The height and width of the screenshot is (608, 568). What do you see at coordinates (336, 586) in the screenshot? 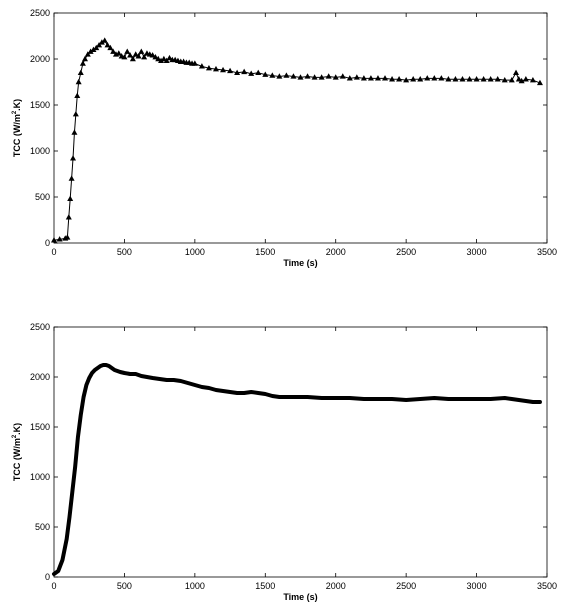
I see `x-tick-label: 2000` at bounding box center [336, 586].